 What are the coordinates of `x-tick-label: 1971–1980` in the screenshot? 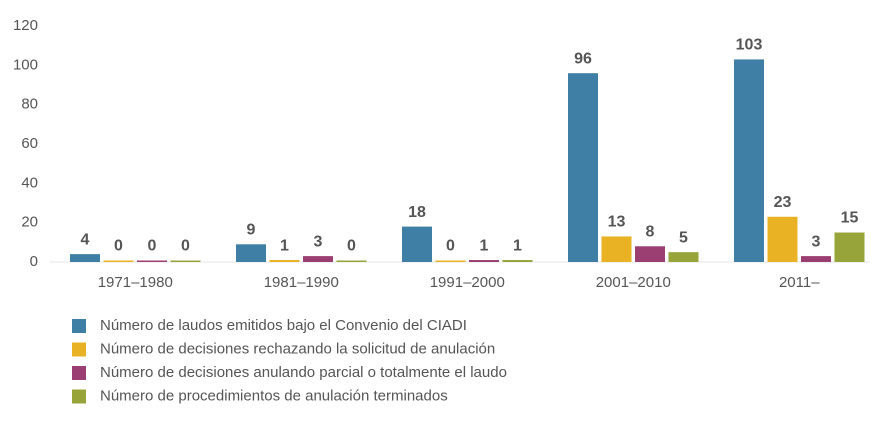 It's located at (135, 282).